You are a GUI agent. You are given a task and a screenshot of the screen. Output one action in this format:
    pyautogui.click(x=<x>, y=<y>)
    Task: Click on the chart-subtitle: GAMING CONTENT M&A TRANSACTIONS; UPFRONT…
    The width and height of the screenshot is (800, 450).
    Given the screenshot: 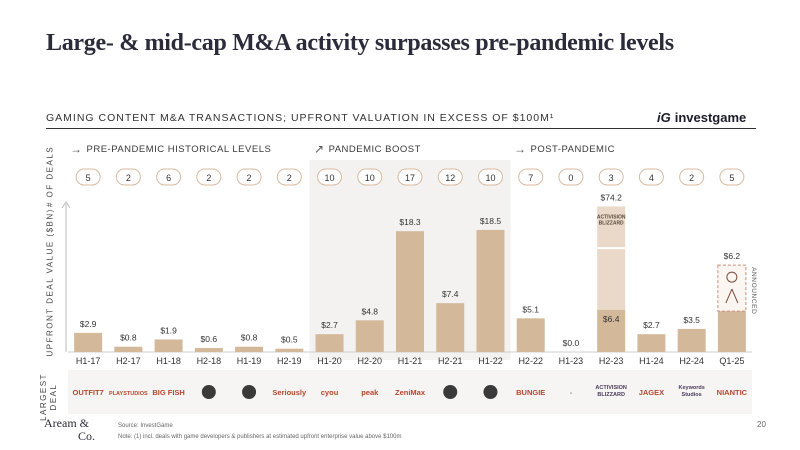 What is the action you would take?
    pyautogui.click(x=300, y=118)
    